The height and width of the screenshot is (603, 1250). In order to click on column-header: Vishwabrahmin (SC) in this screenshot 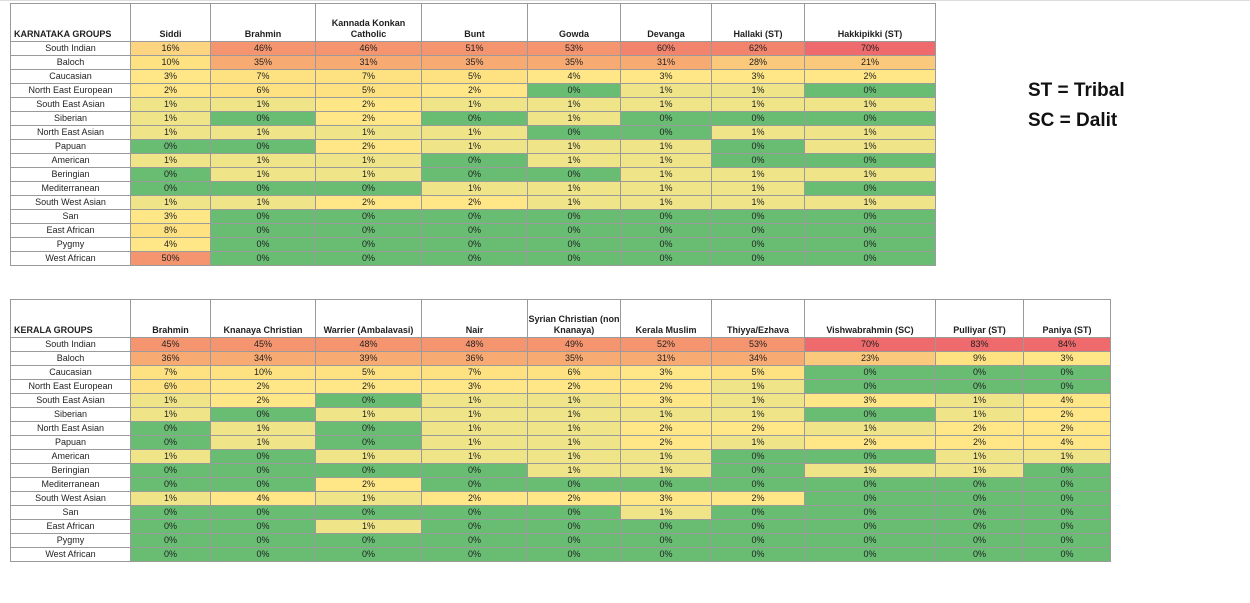, I will do `click(870, 318)`.